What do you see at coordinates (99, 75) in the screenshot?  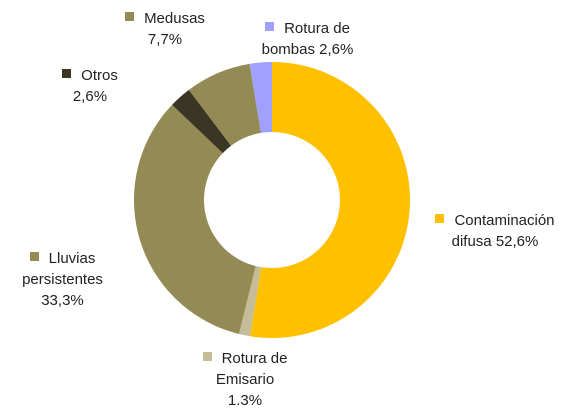 I see `label-name: Otros` at bounding box center [99, 75].